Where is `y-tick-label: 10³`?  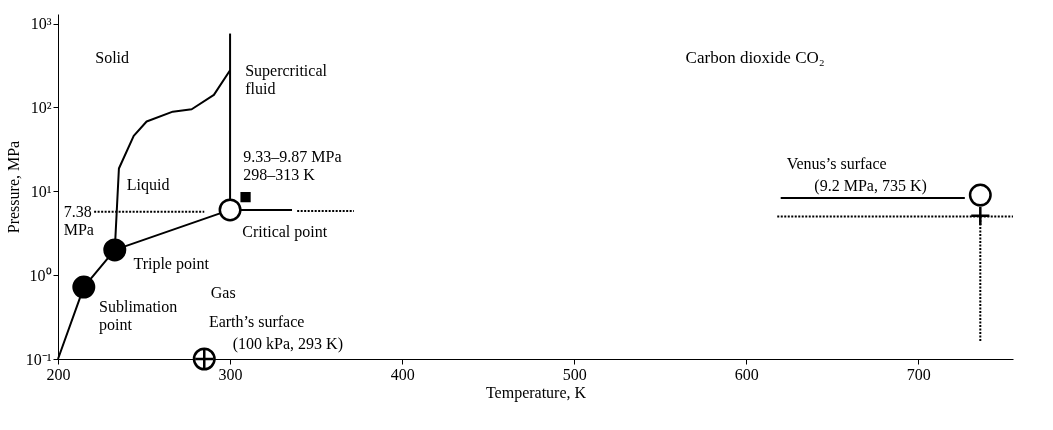 y-tick-label: 10³ is located at coordinates (41, 24).